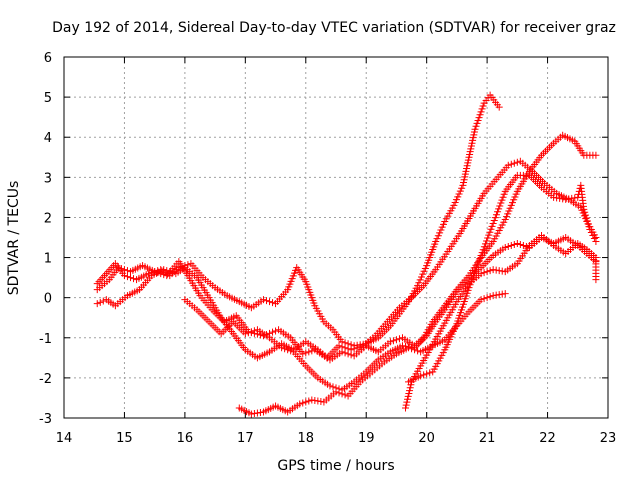 The image size is (640, 480). I want to click on y-tick-label: 3, so click(48, 178).